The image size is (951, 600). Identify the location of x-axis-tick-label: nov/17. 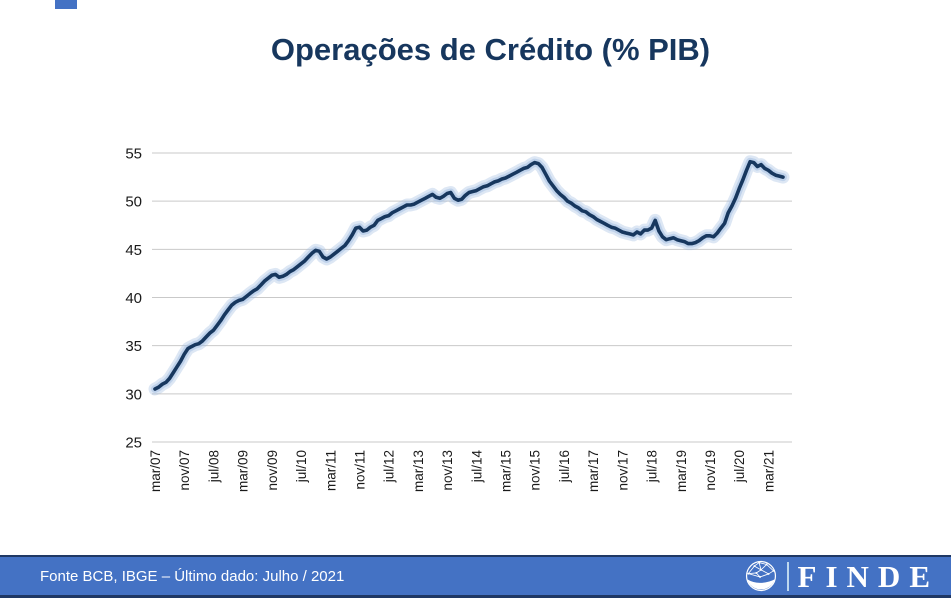
(622, 470).